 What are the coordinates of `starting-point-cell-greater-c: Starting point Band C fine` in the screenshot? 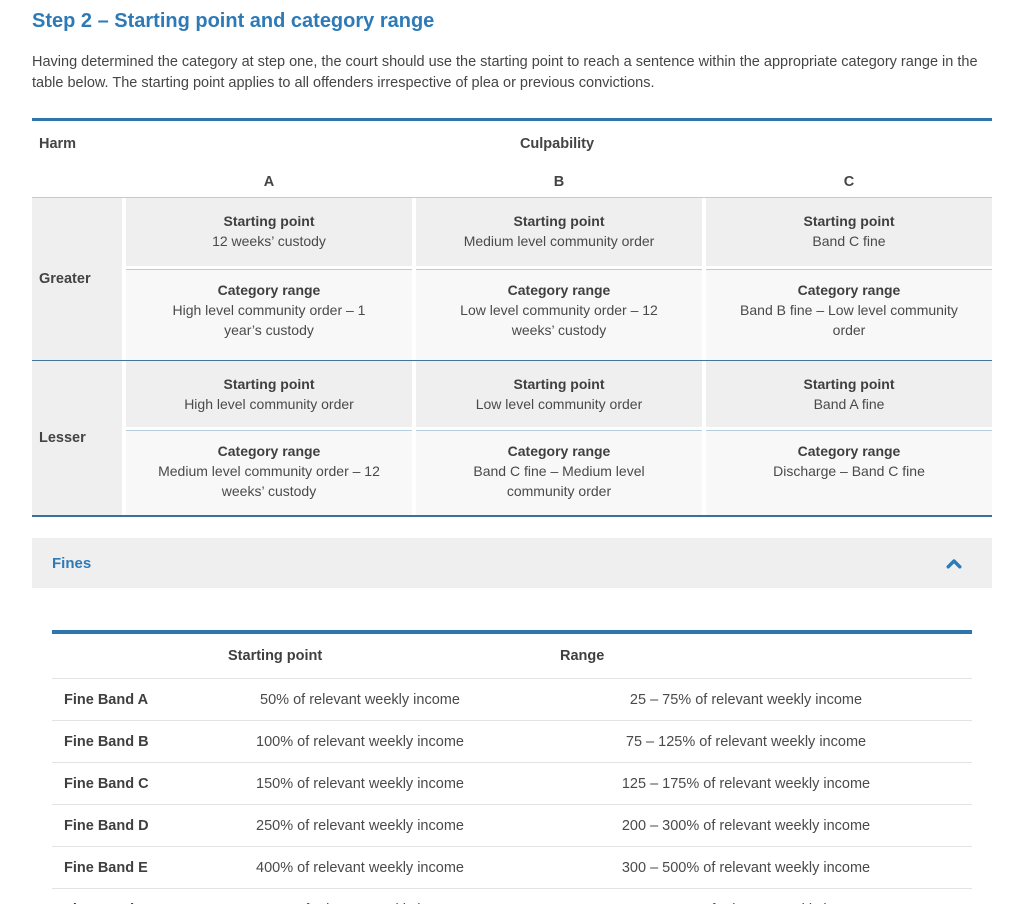 It's located at (849, 232).